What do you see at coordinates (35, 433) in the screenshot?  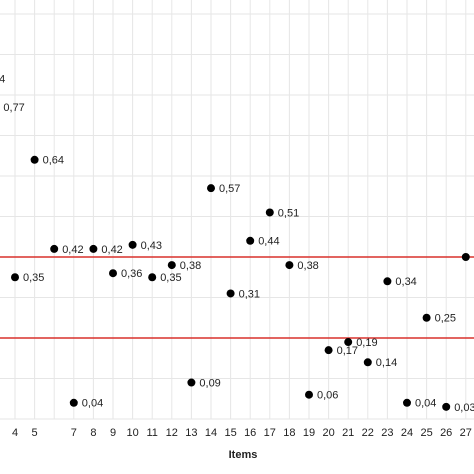 I see `x-tick-label: 5` at bounding box center [35, 433].